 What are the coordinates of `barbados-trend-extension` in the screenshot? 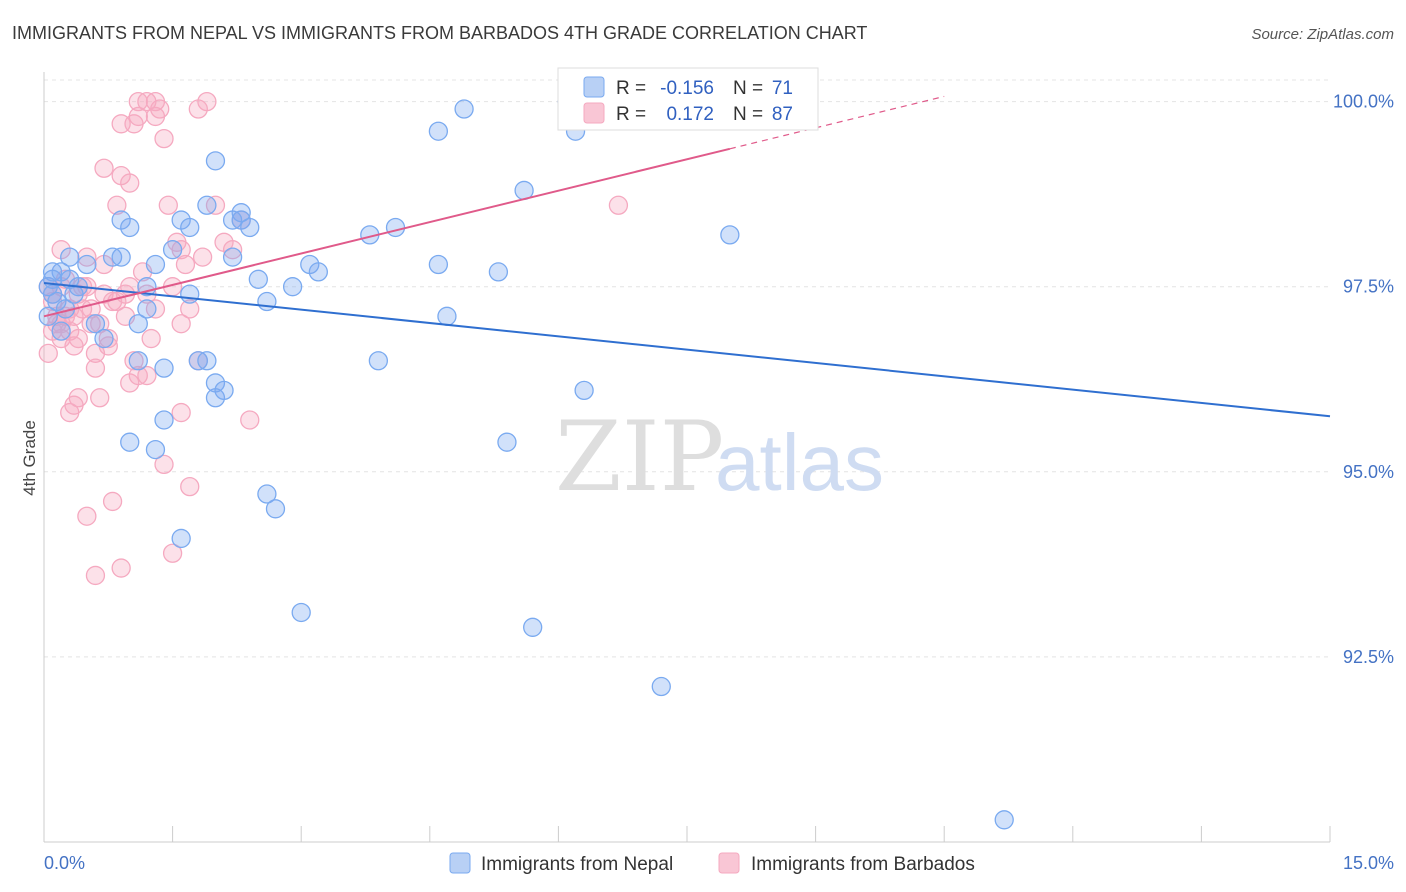 It's located at (837, 122).